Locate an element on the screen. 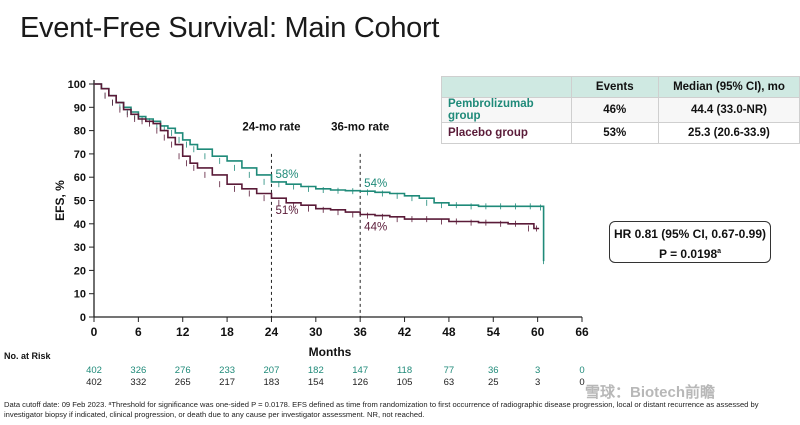 Image resolution: width=800 pixels, height=425 pixels. y-tick-label: 70 is located at coordinates (80, 155).